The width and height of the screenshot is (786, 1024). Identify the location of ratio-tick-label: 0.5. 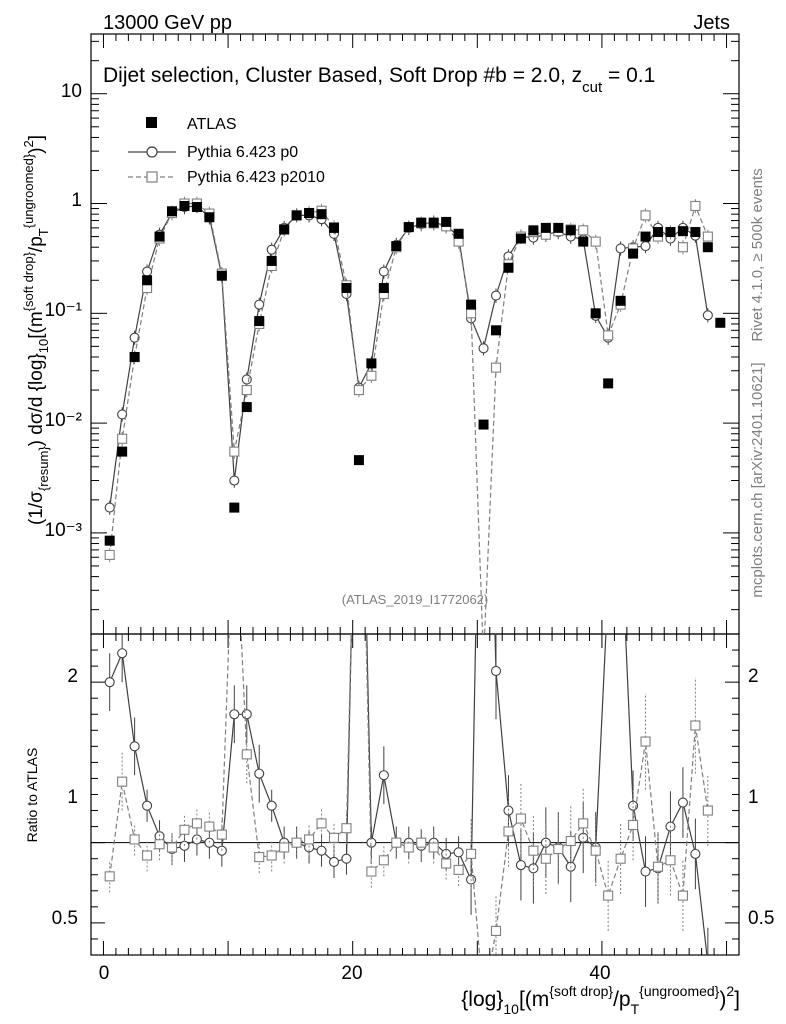
(65, 918).